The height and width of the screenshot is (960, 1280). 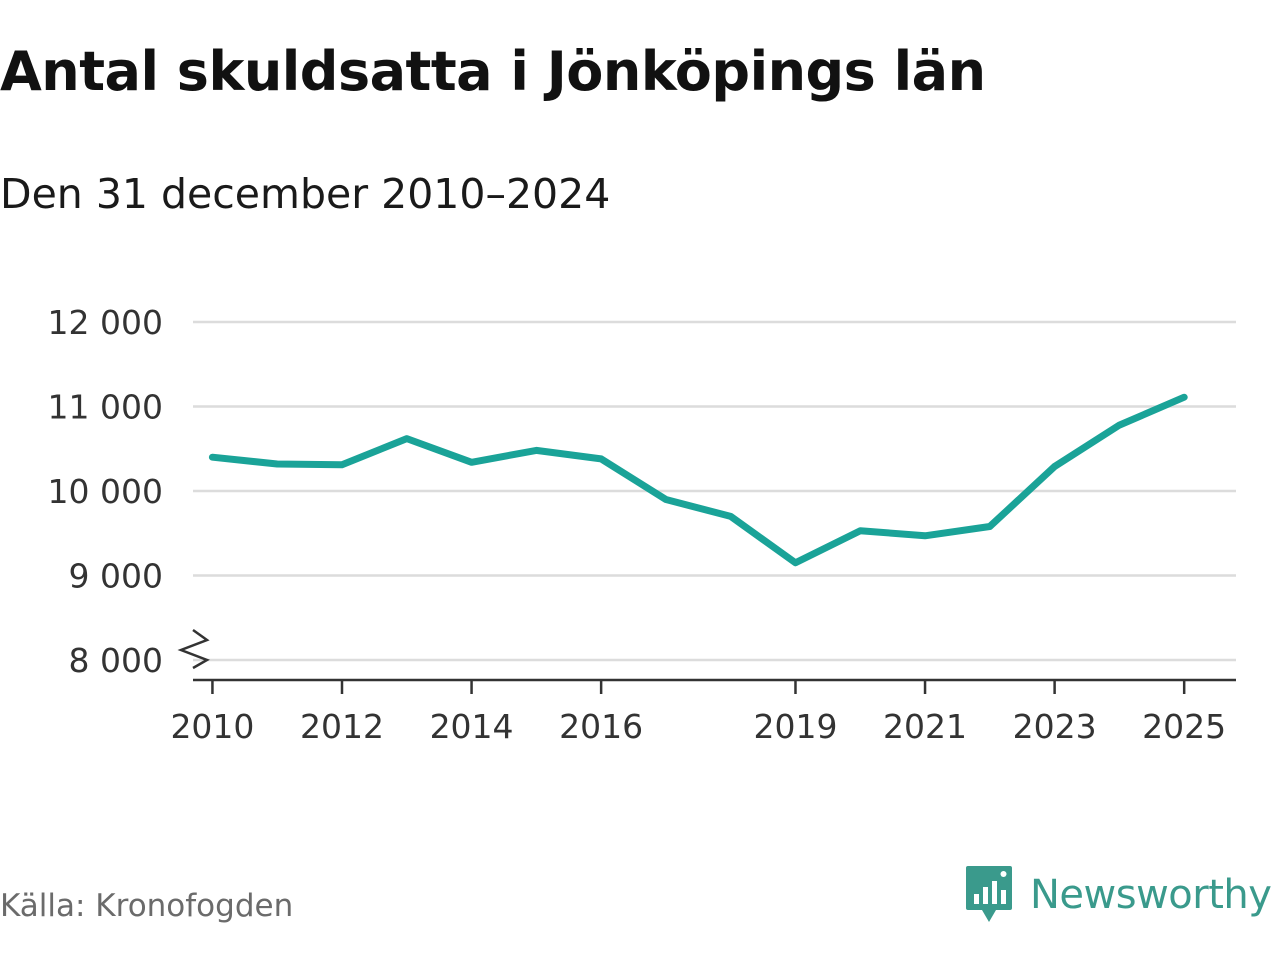 What do you see at coordinates (925, 726) in the screenshot?
I see `x-tick-label: 2021` at bounding box center [925, 726].